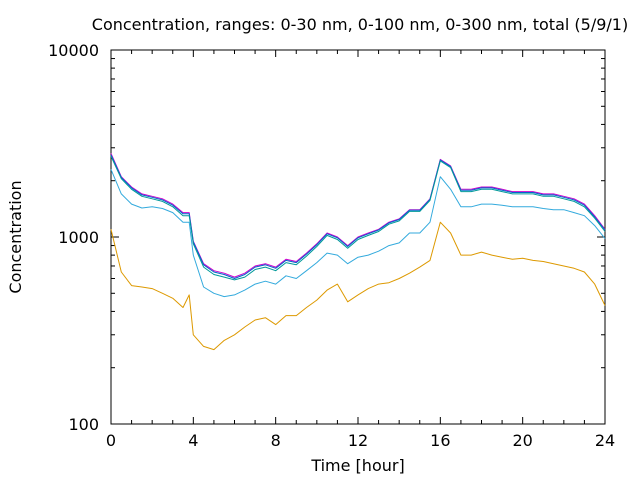 The width and height of the screenshot is (640, 480). Describe the element at coordinates (83, 424) in the screenshot. I see `y-tick-label: 100` at that location.